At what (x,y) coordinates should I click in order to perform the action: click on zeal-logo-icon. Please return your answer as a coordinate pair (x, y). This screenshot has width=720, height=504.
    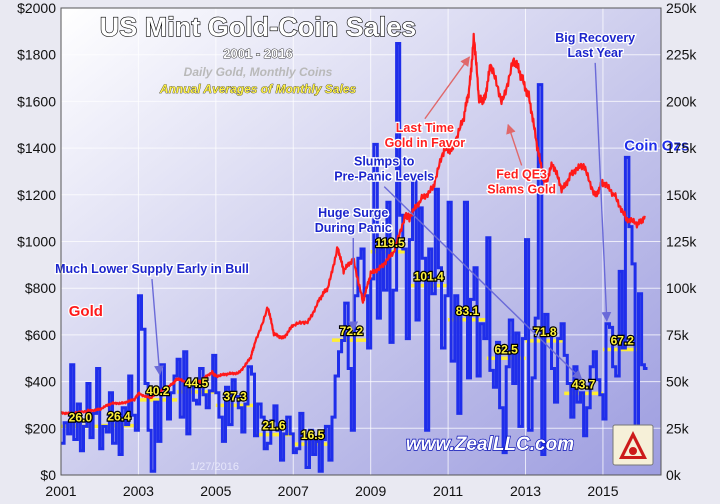
    Looking at the image, I should click on (633, 445).